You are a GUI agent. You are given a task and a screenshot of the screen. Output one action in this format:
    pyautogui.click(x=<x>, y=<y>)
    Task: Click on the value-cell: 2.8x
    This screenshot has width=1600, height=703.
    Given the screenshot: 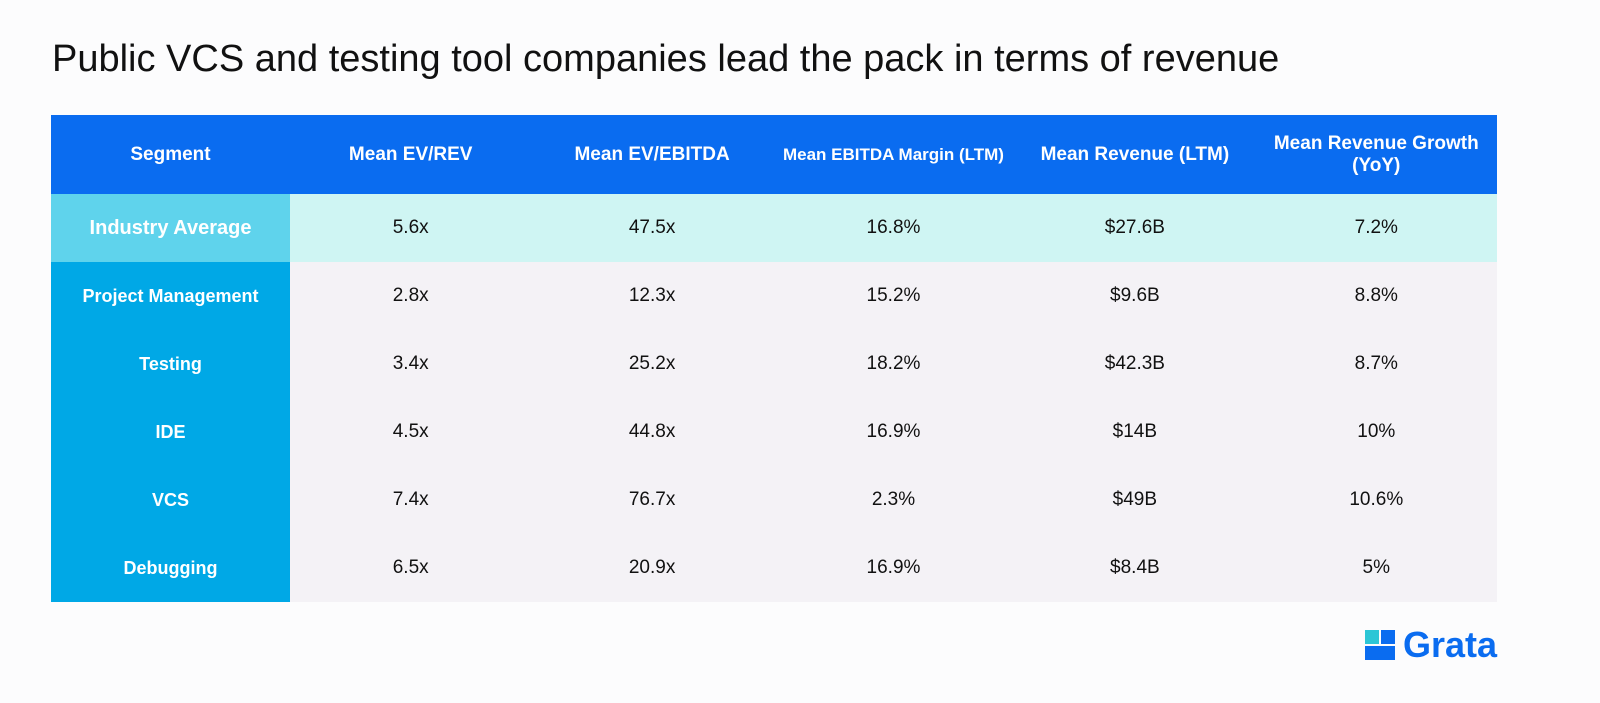 What is the action you would take?
    pyautogui.click(x=411, y=296)
    